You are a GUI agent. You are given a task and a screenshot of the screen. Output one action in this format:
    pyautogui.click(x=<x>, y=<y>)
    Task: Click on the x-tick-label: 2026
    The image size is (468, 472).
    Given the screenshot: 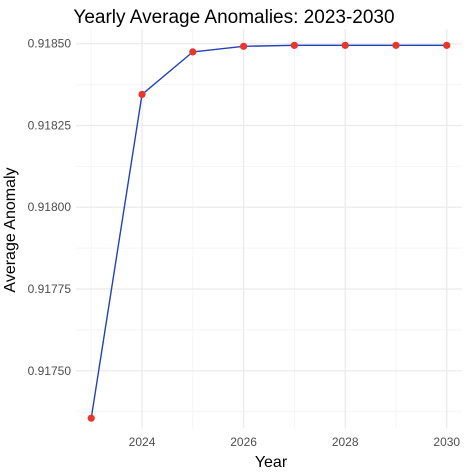 What is the action you would take?
    pyautogui.click(x=243, y=442)
    